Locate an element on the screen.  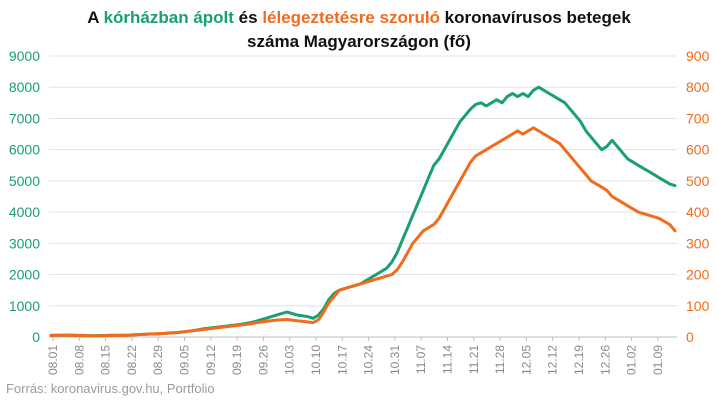
title-connector: és is located at coordinates (248, 17).